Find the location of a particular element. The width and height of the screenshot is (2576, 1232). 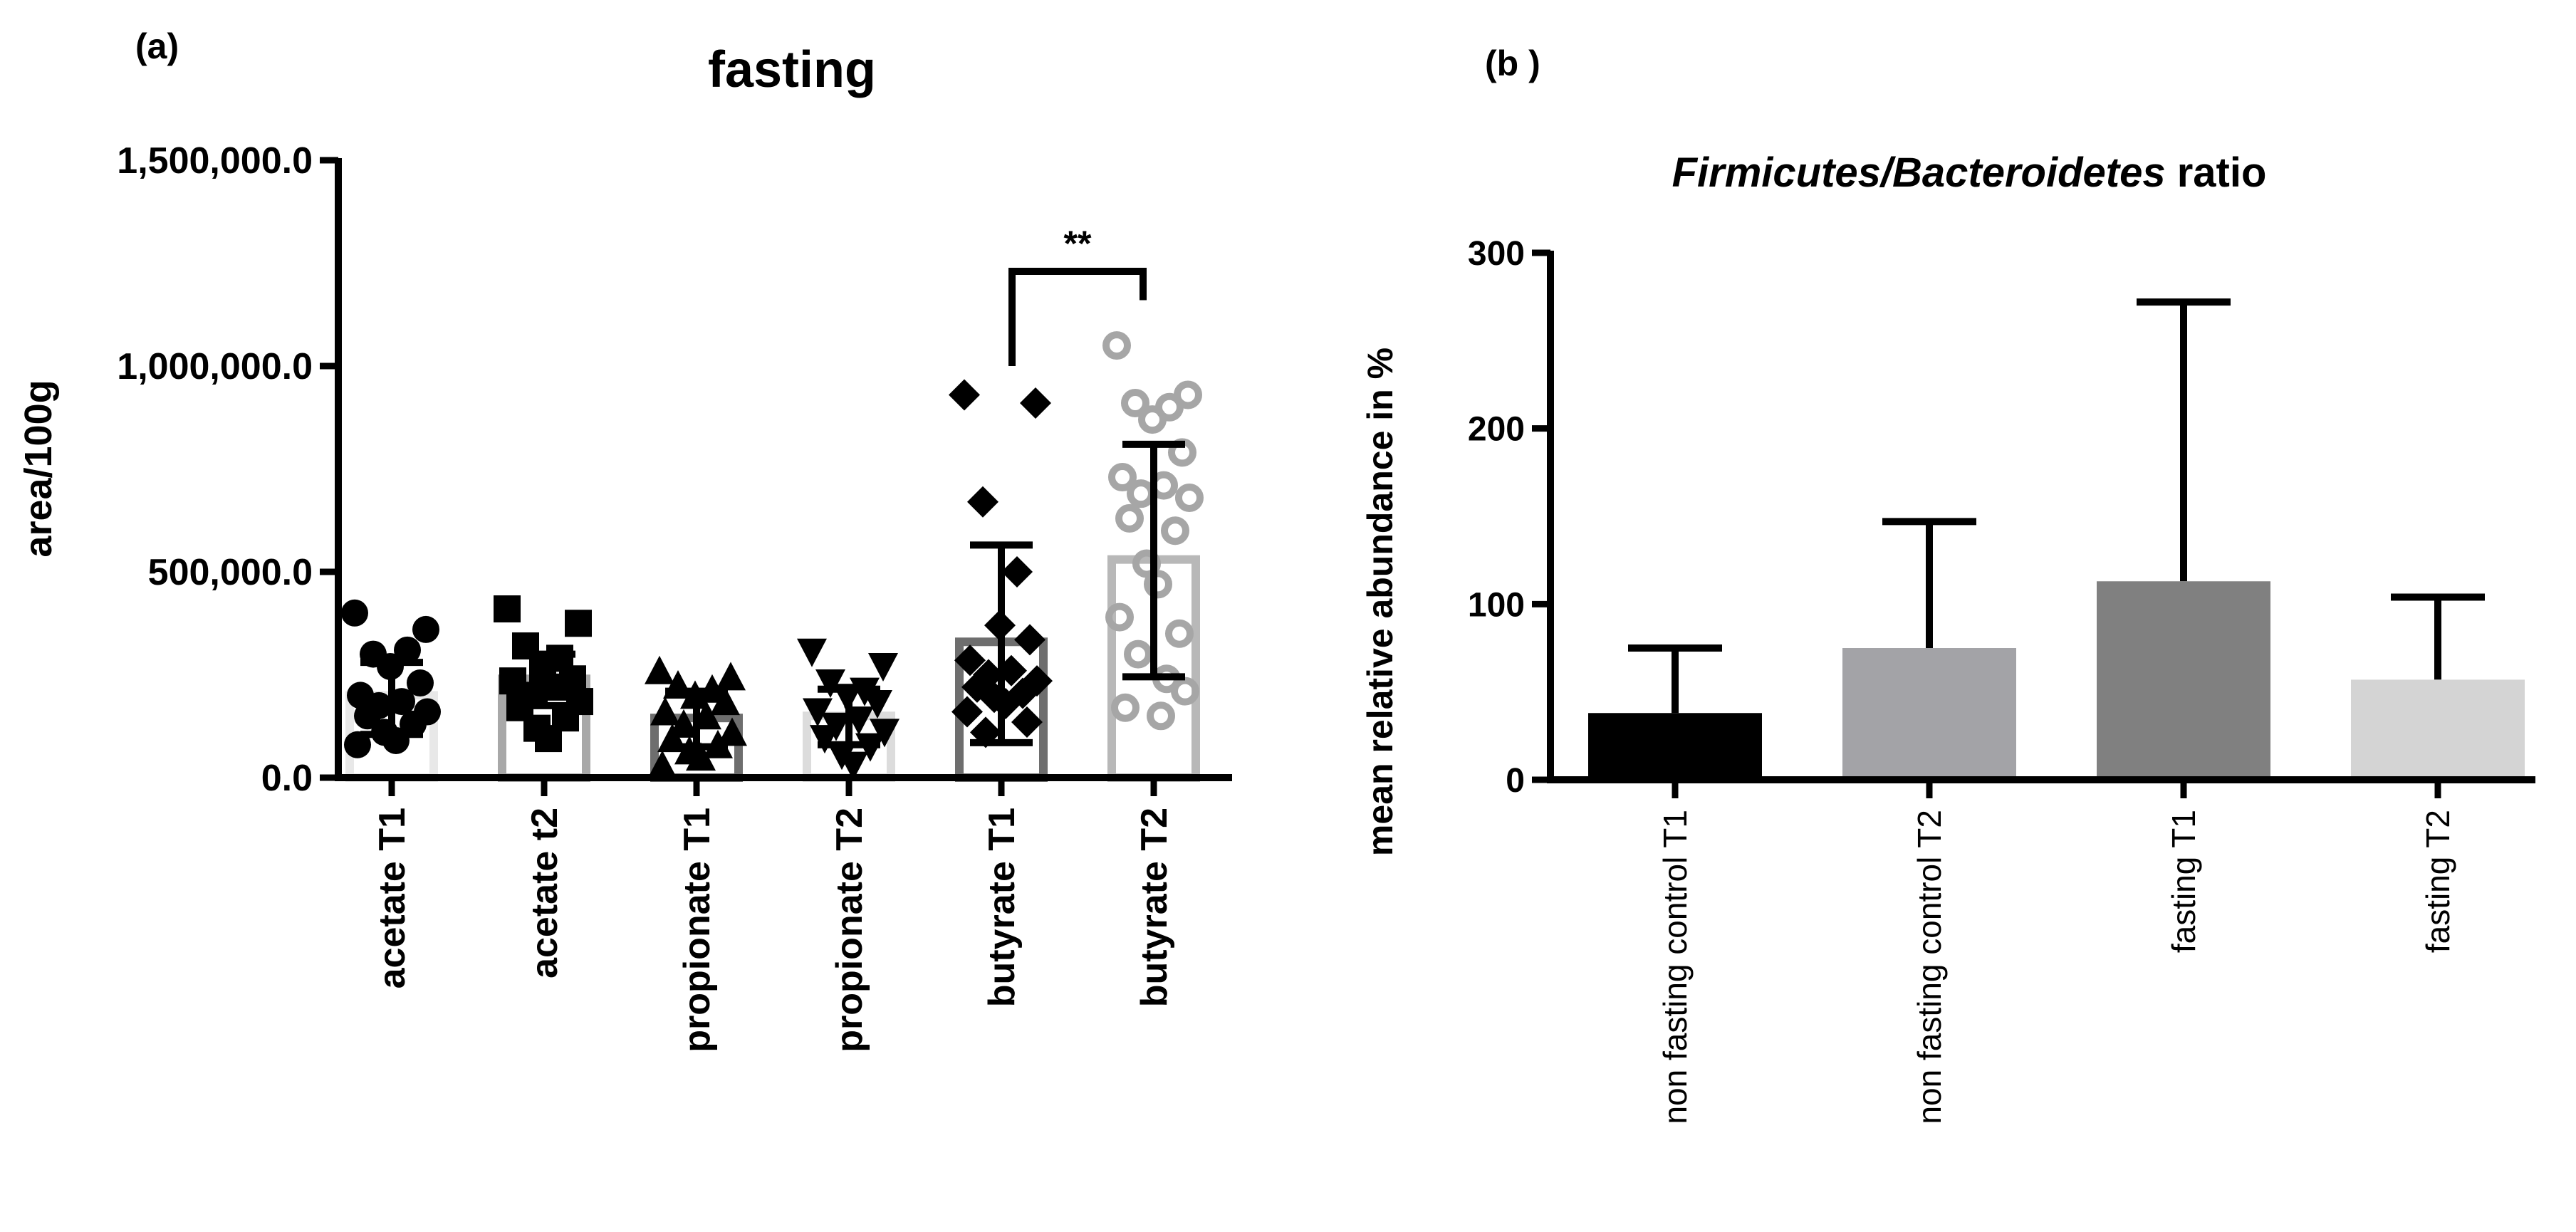

chart-a-x-tick-label: propionate T1 is located at coordinates (697, 930).